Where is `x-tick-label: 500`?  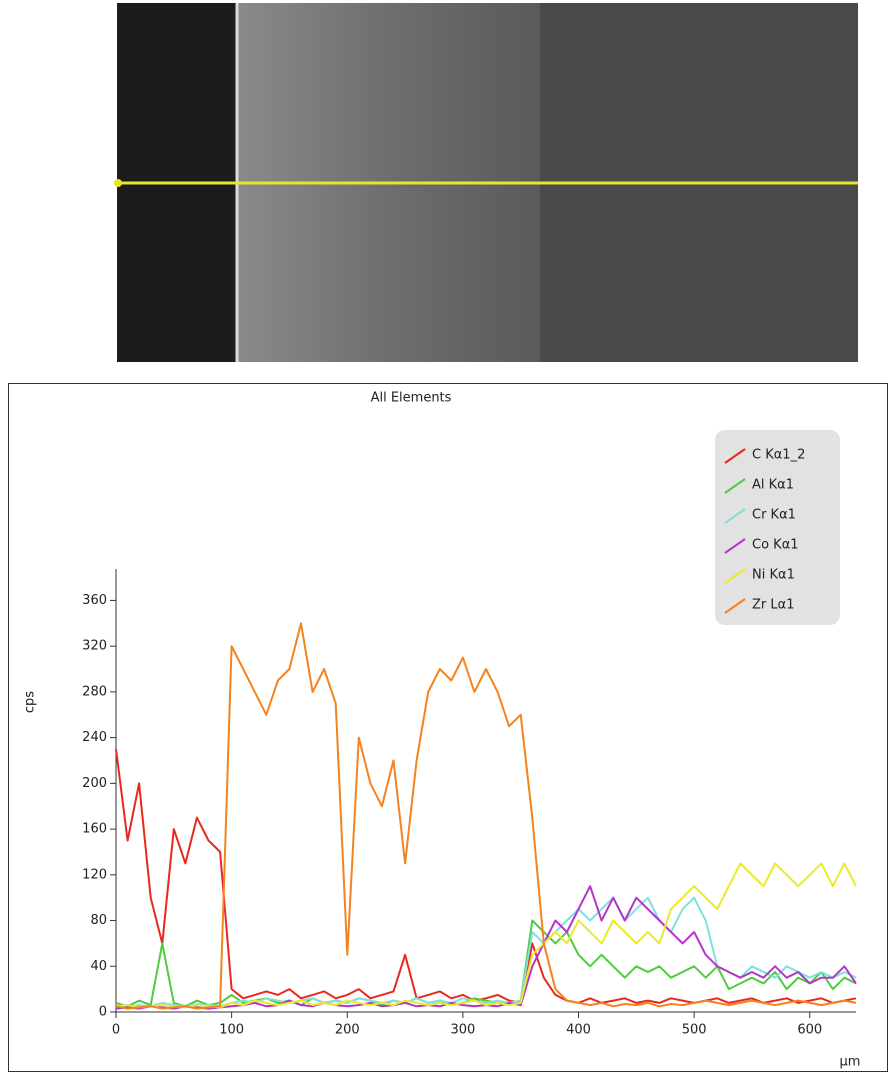
x-tick-label: 500 is located at coordinates (694, 1030).